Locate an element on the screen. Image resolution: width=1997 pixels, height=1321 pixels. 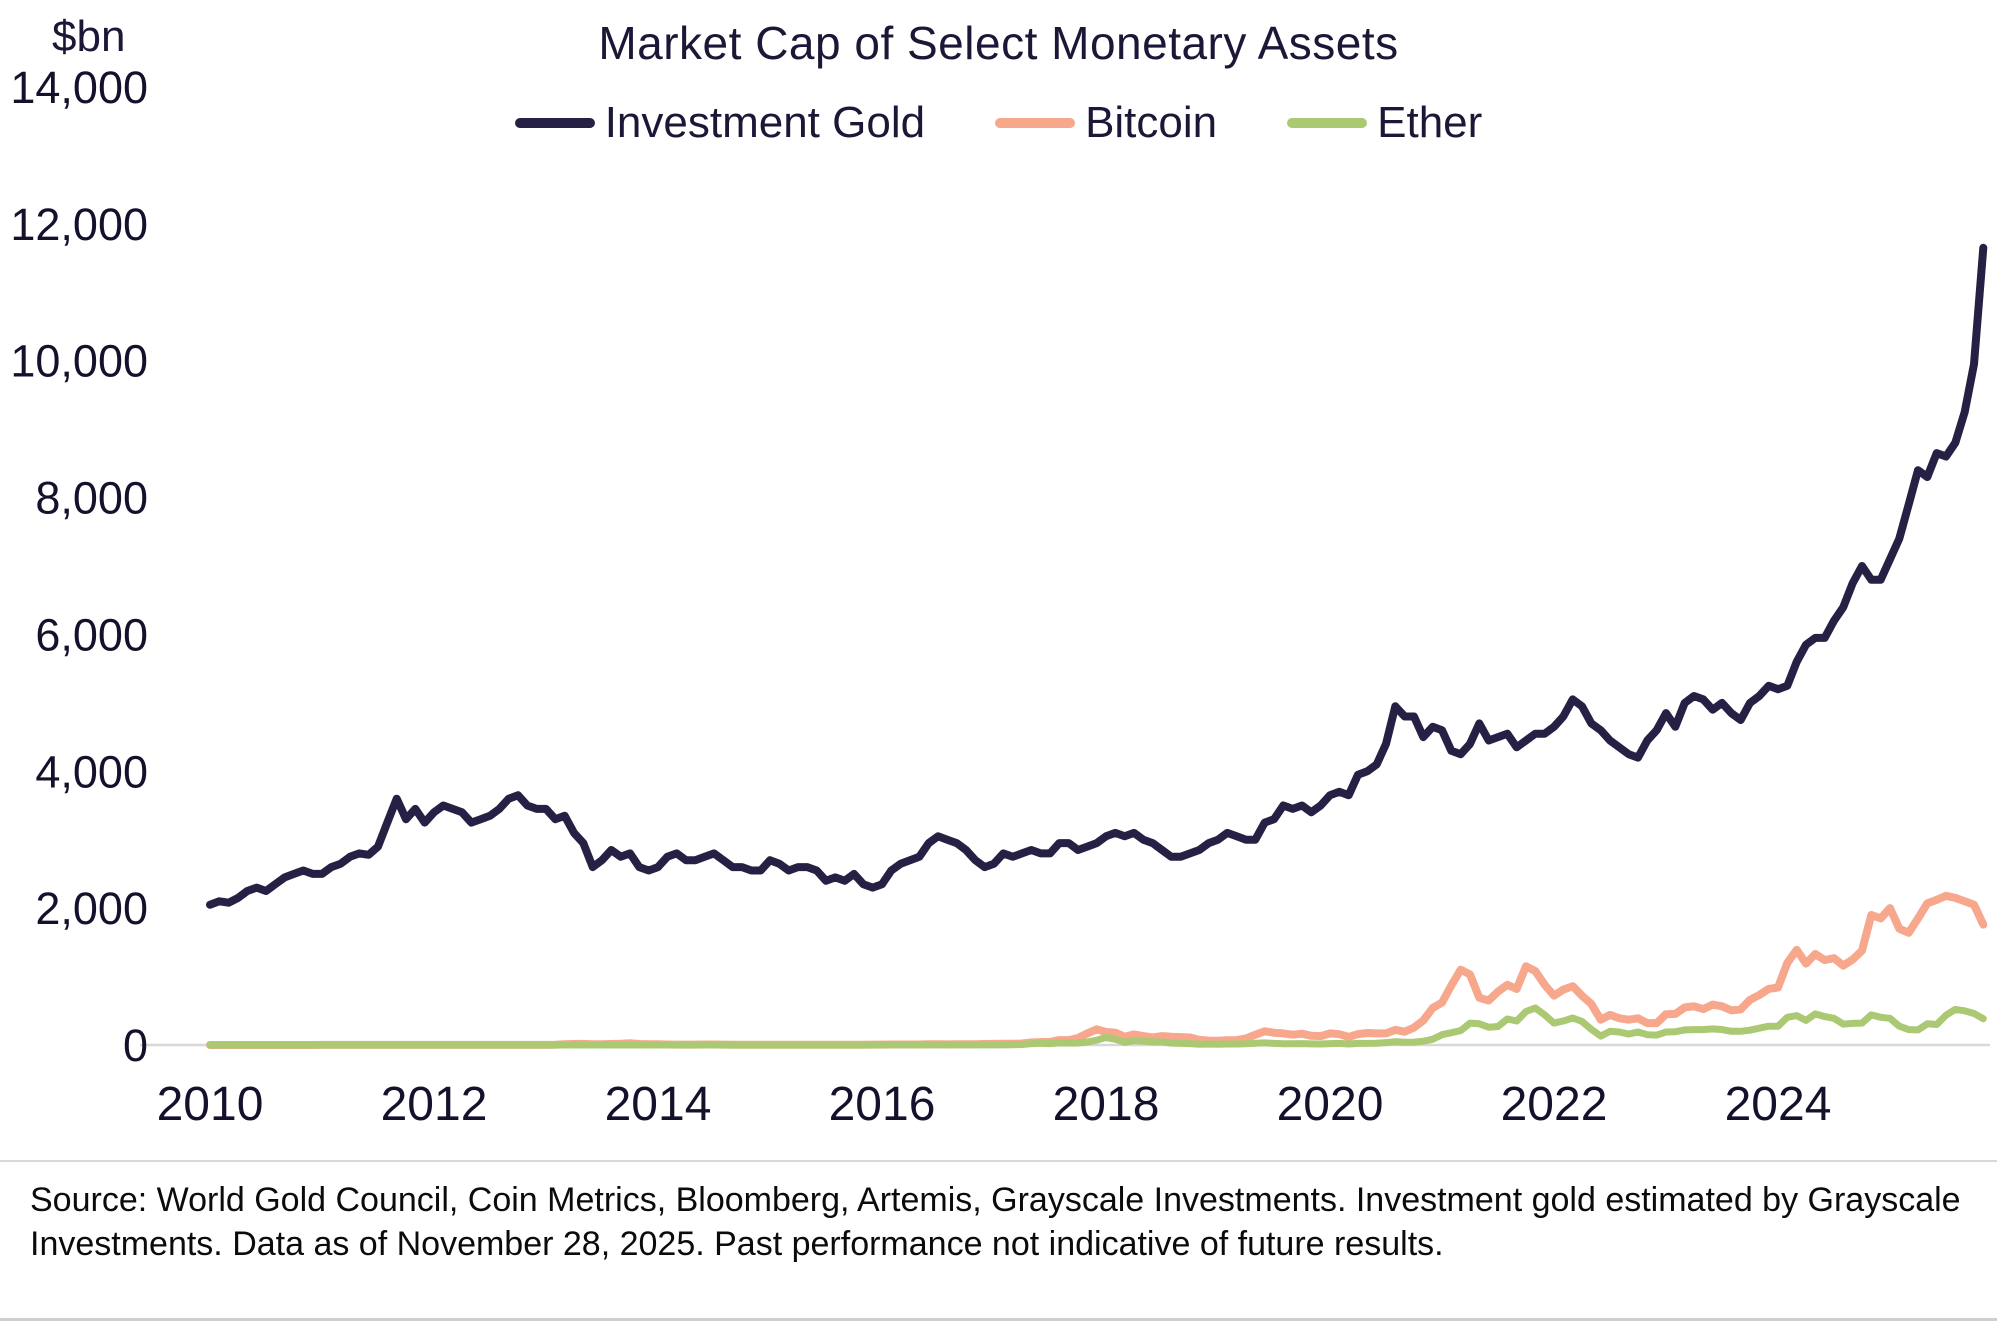
legend-item-ether: Ether is located at coordinates (1384, 123).